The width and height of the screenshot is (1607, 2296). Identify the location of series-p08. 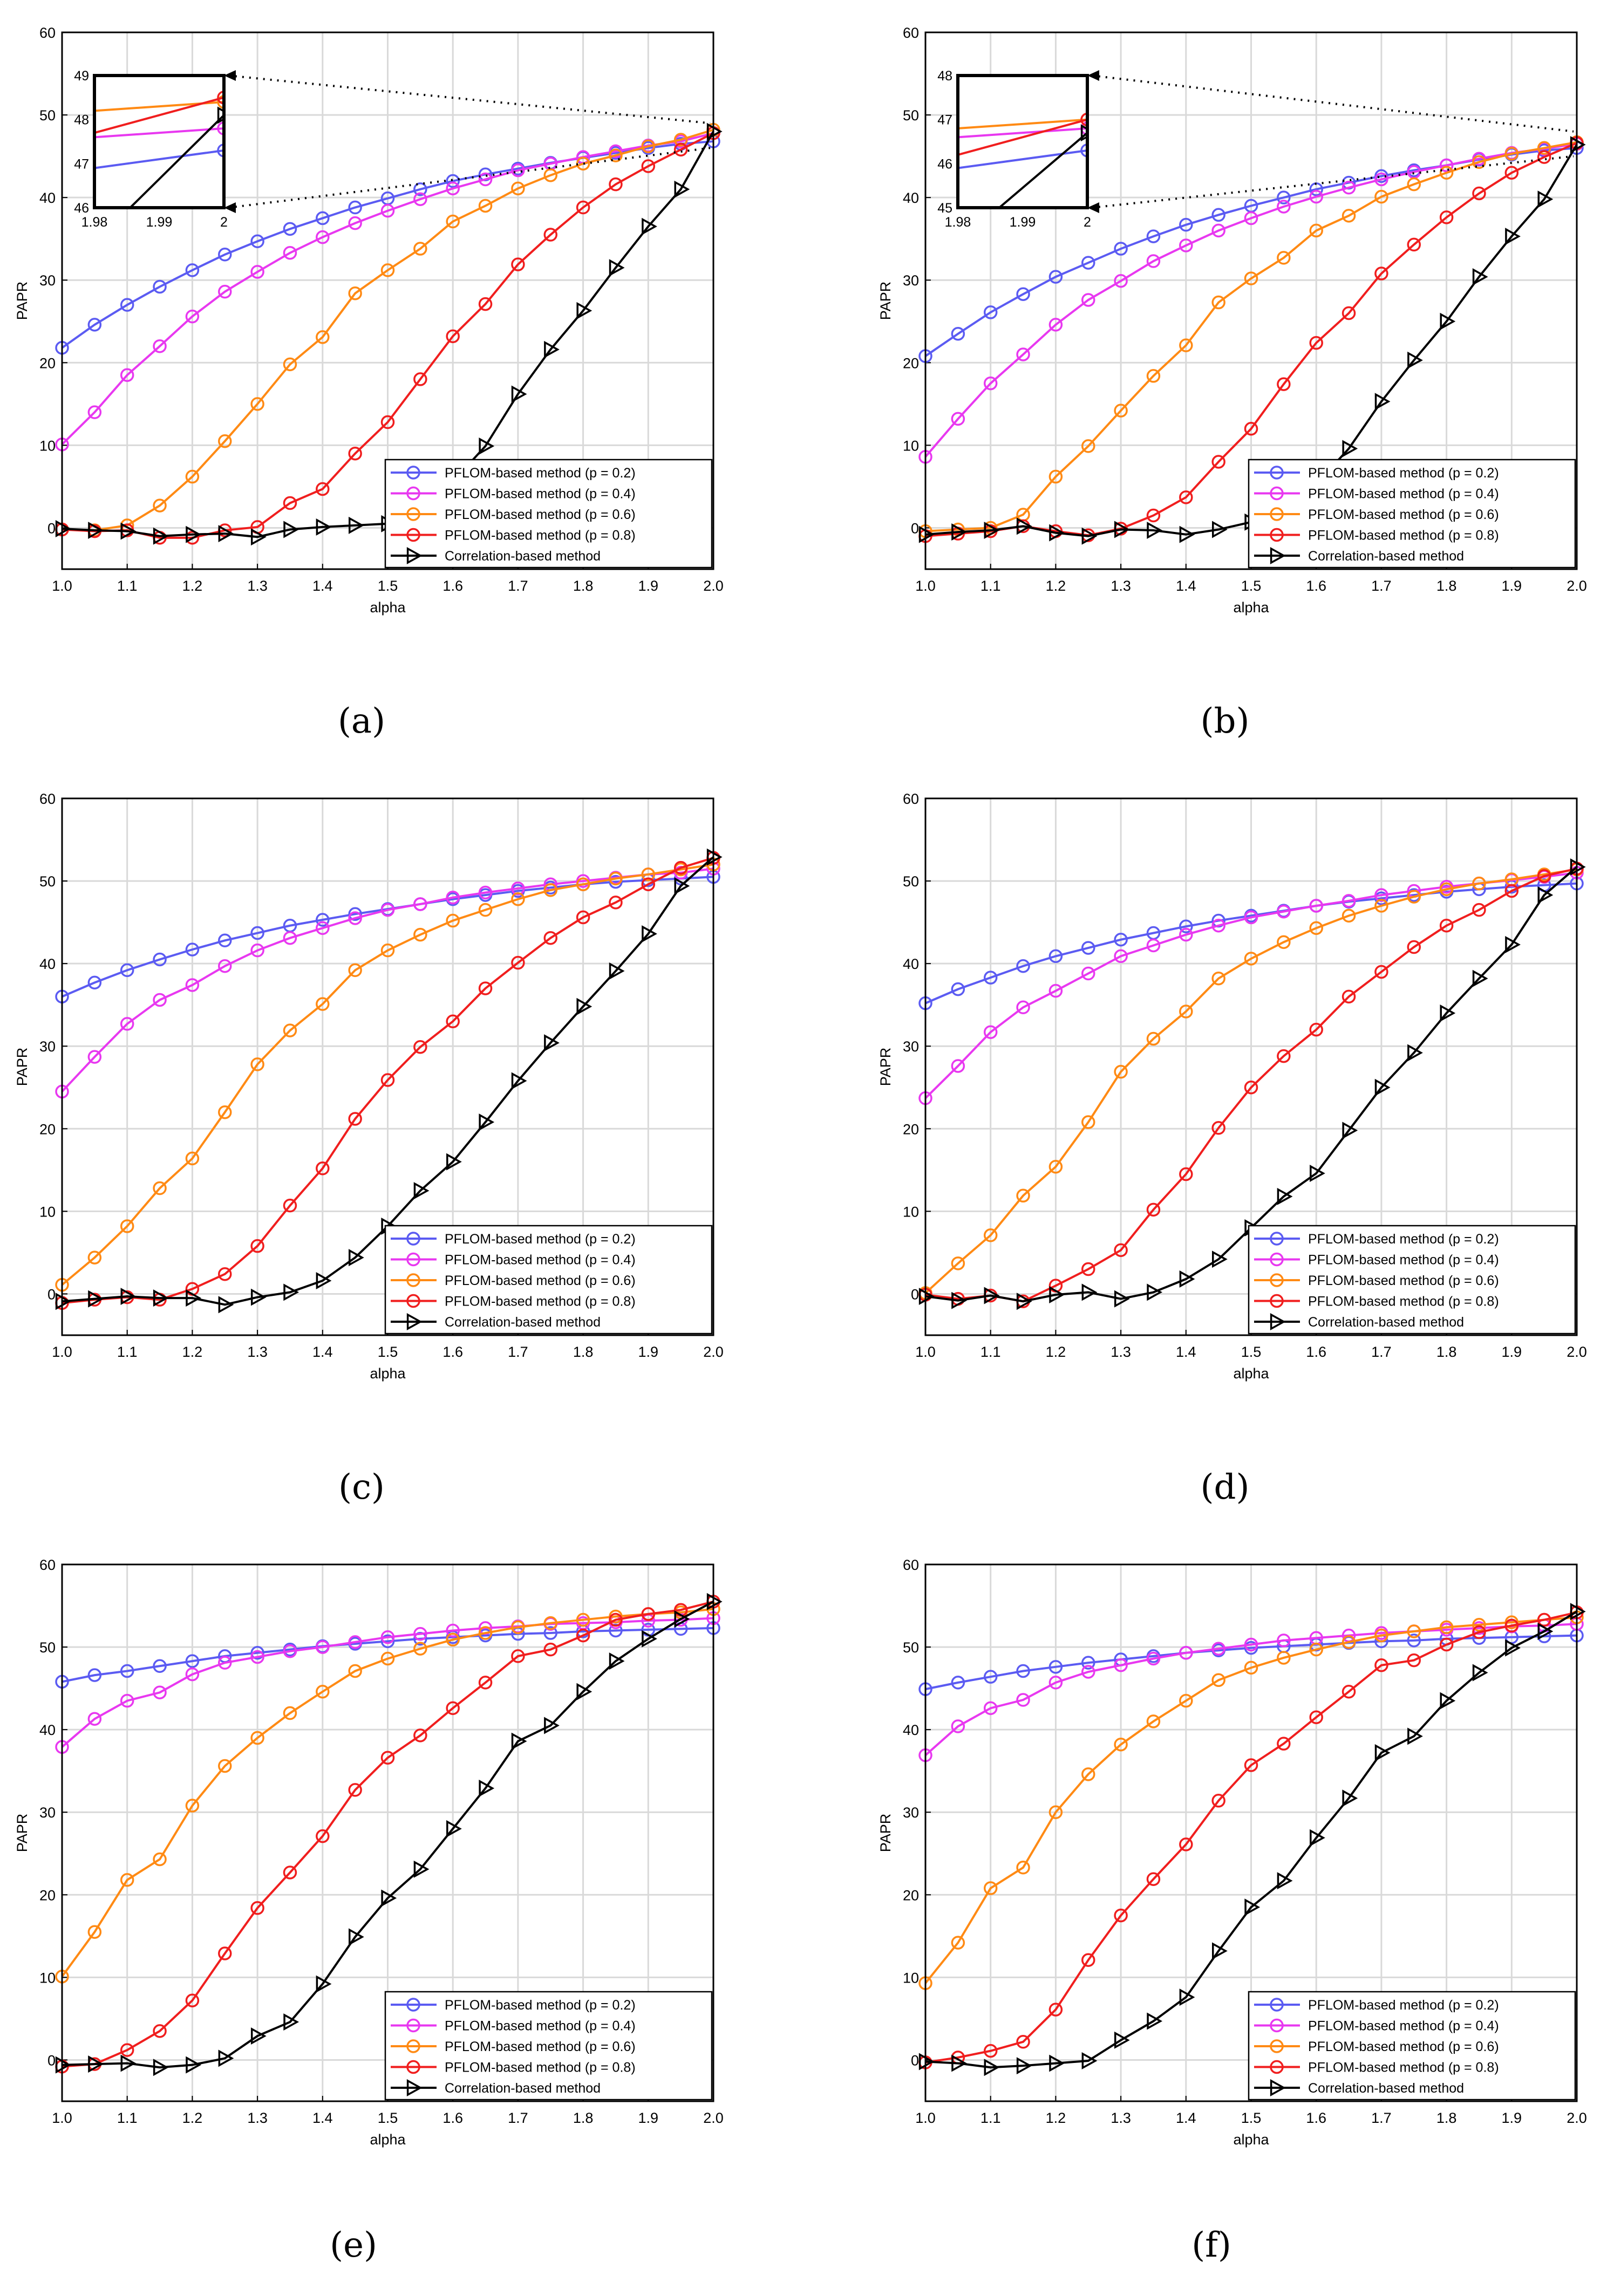
(1251, 1837).